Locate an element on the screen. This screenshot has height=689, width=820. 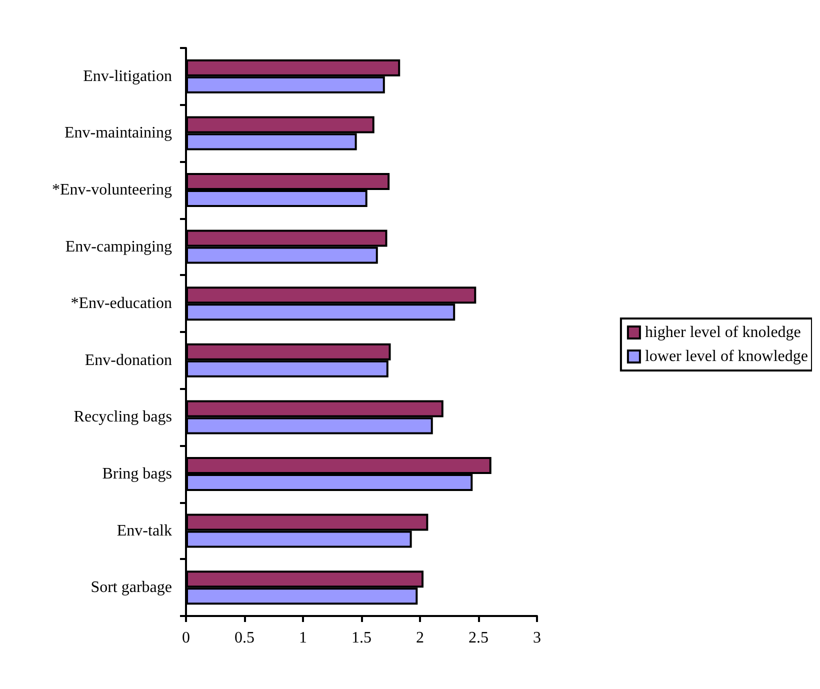
x-tick-label: 1.5 is located at coordinates (362, 638).